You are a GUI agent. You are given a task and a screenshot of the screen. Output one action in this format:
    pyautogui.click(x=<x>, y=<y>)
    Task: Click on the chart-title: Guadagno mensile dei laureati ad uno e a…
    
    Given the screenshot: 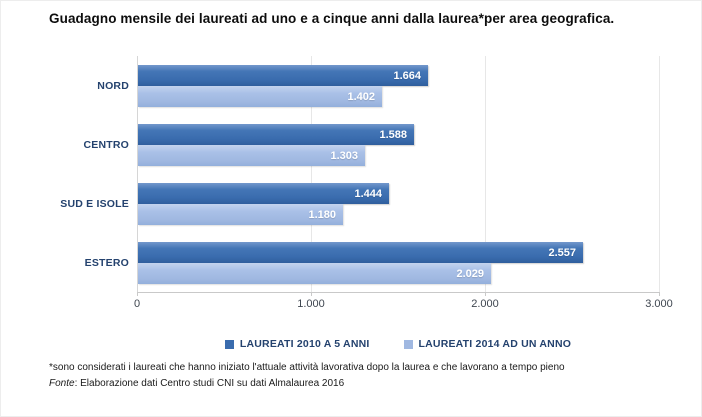 What is the action you would take?
    pyautogui.click(x=332, y=18)
    